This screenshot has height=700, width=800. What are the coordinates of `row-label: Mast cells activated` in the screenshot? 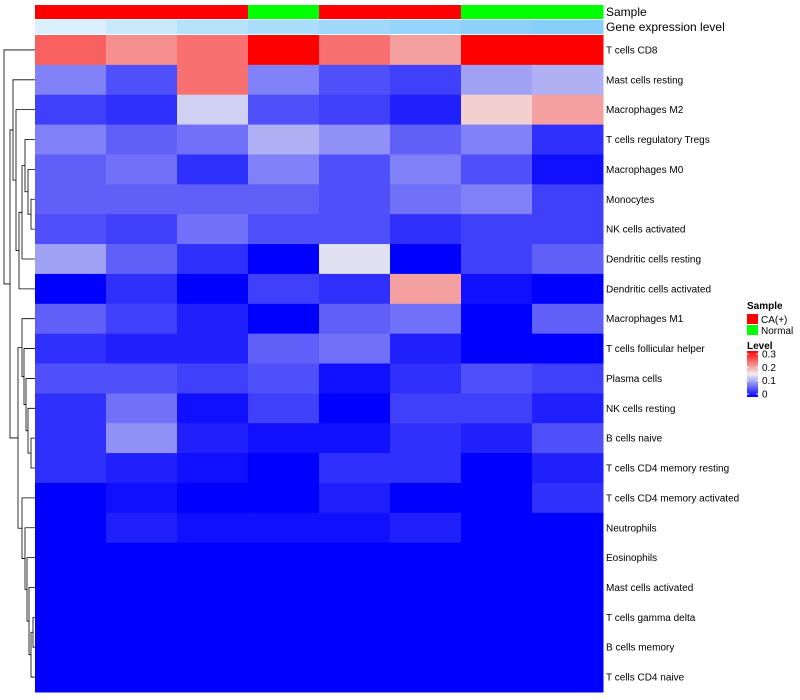 It's located at (649, 588).